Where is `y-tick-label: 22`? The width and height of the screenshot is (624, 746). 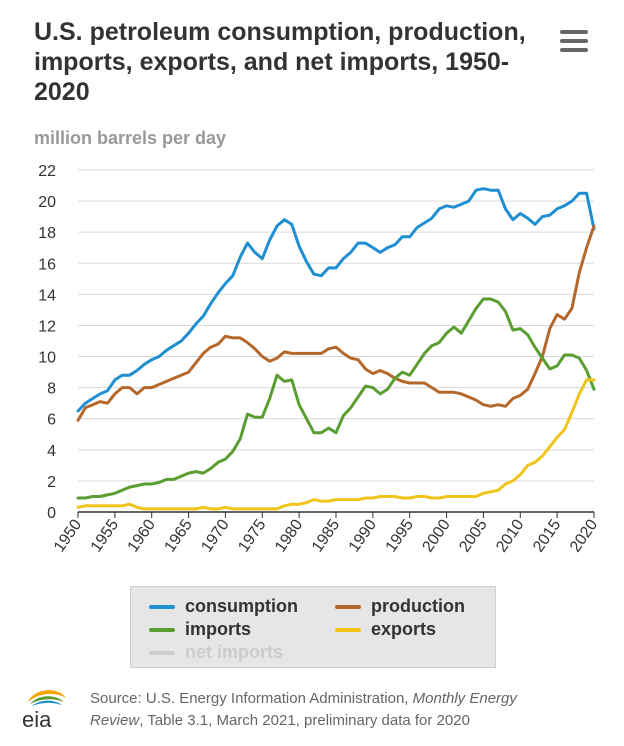 y-tick-label: 22 is located at coordinates (47, 171).